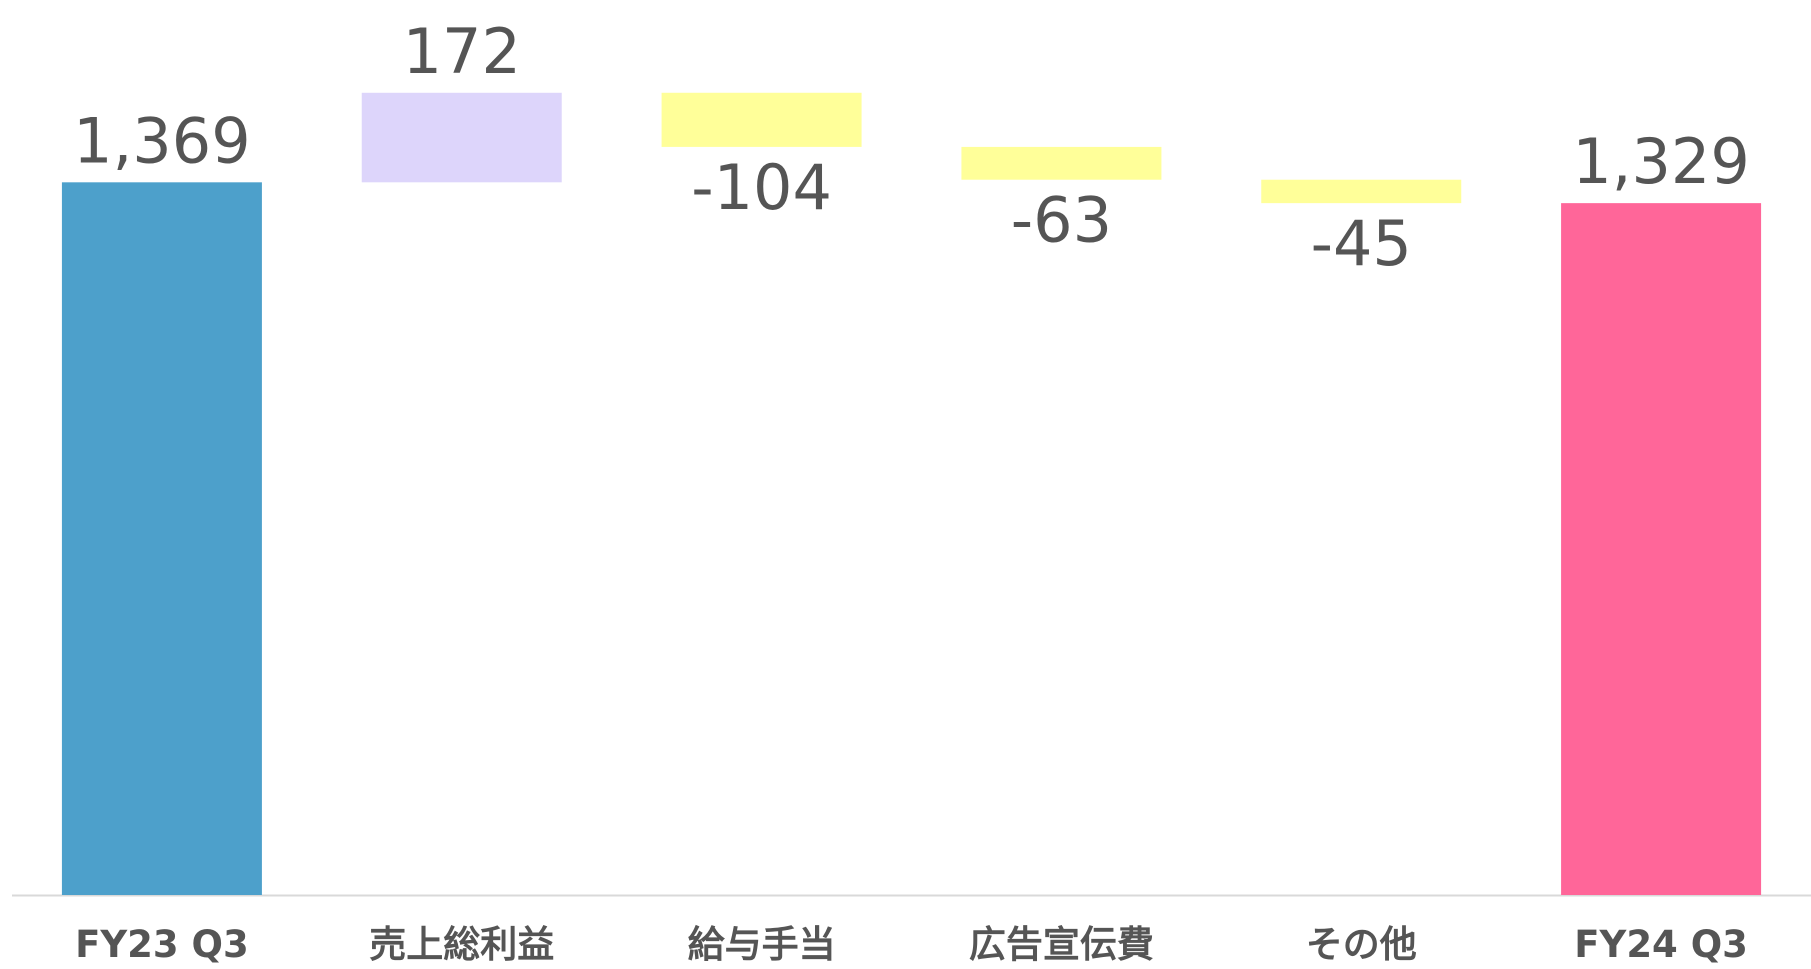 This screenshot has width=1811, height=969. What do you see at coordinates (461, 944) in the screenshot?
I see `x-tick-label: 売上総利益` at bounding box center [461, 944].